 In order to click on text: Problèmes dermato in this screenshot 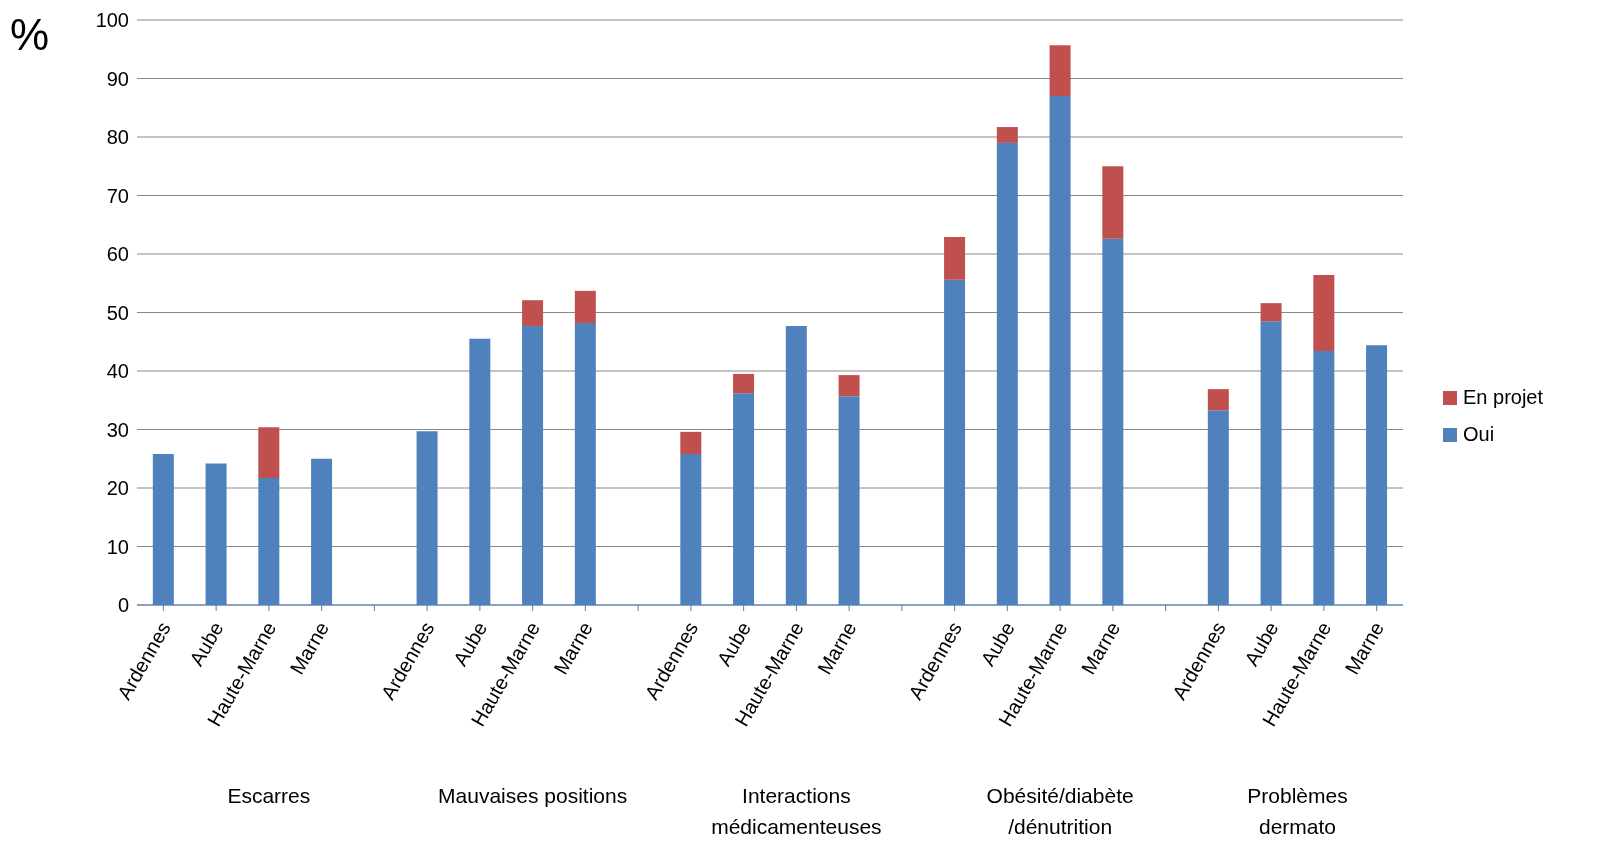, I will do `click(1297, 811)`.